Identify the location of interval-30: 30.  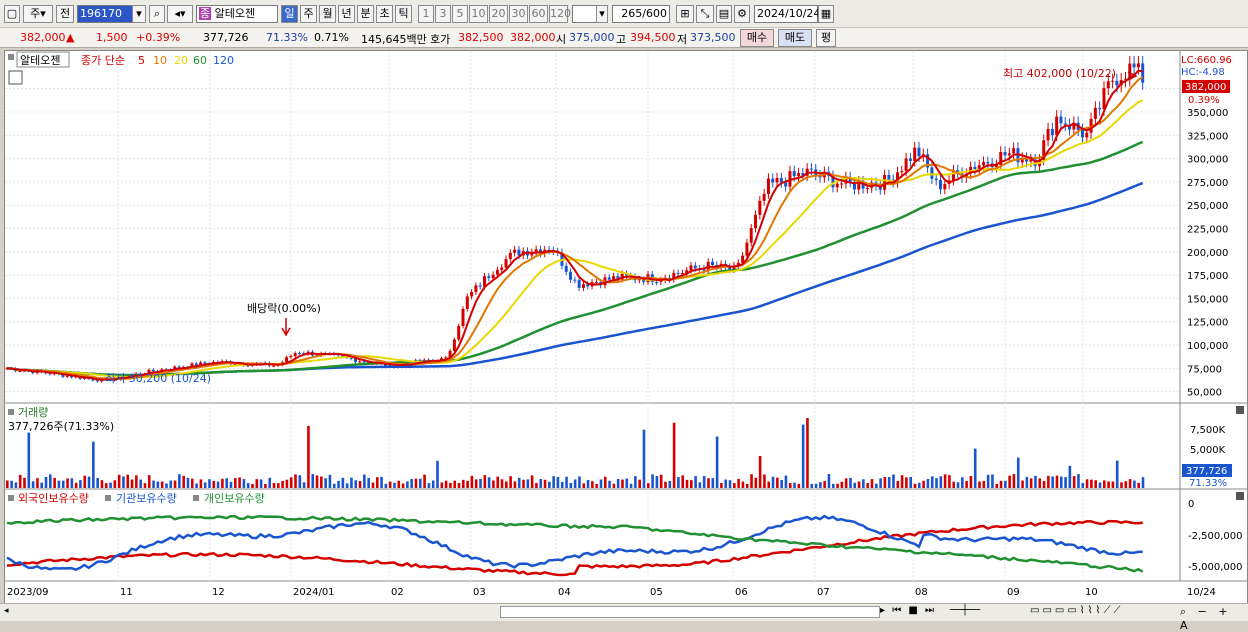
(518, 14).